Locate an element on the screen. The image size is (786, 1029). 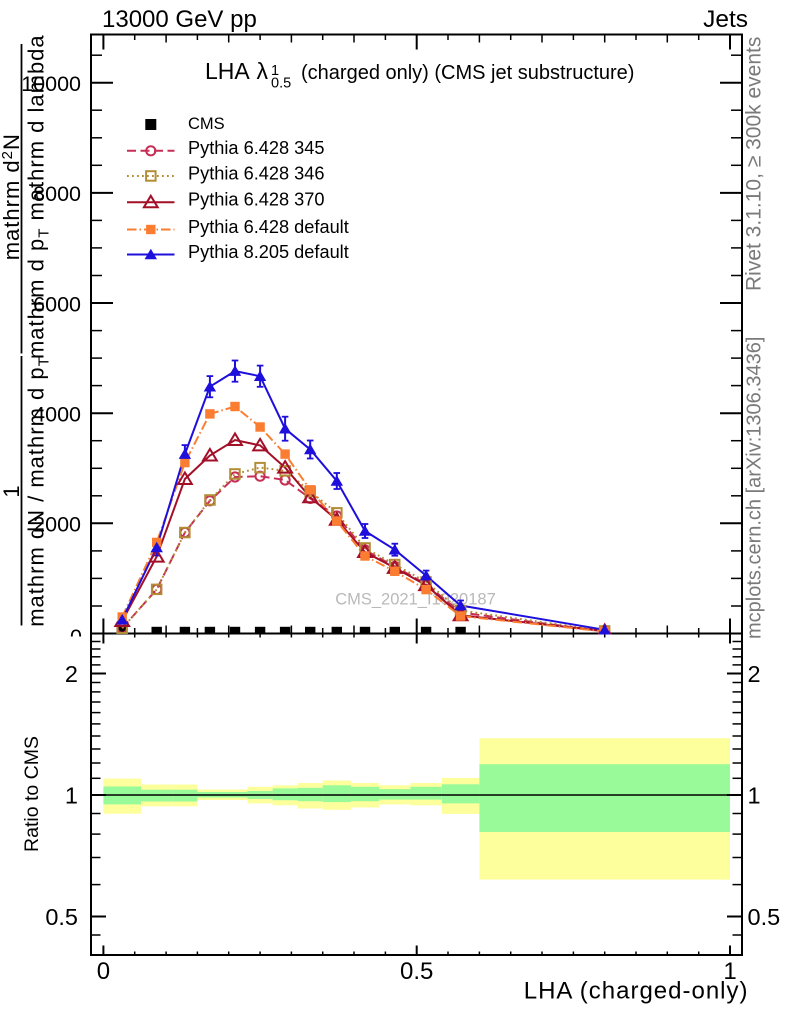
svg-text: 8000 is located at coordinates (57, 194).